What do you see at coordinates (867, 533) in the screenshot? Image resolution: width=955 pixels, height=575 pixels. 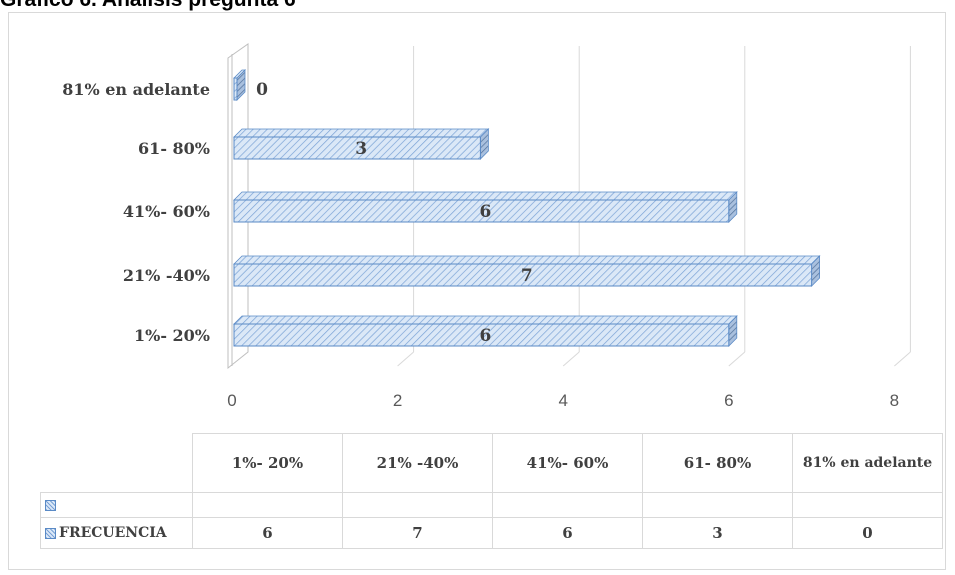 I see `table-cell: 0` at bounding box center [867, 533].